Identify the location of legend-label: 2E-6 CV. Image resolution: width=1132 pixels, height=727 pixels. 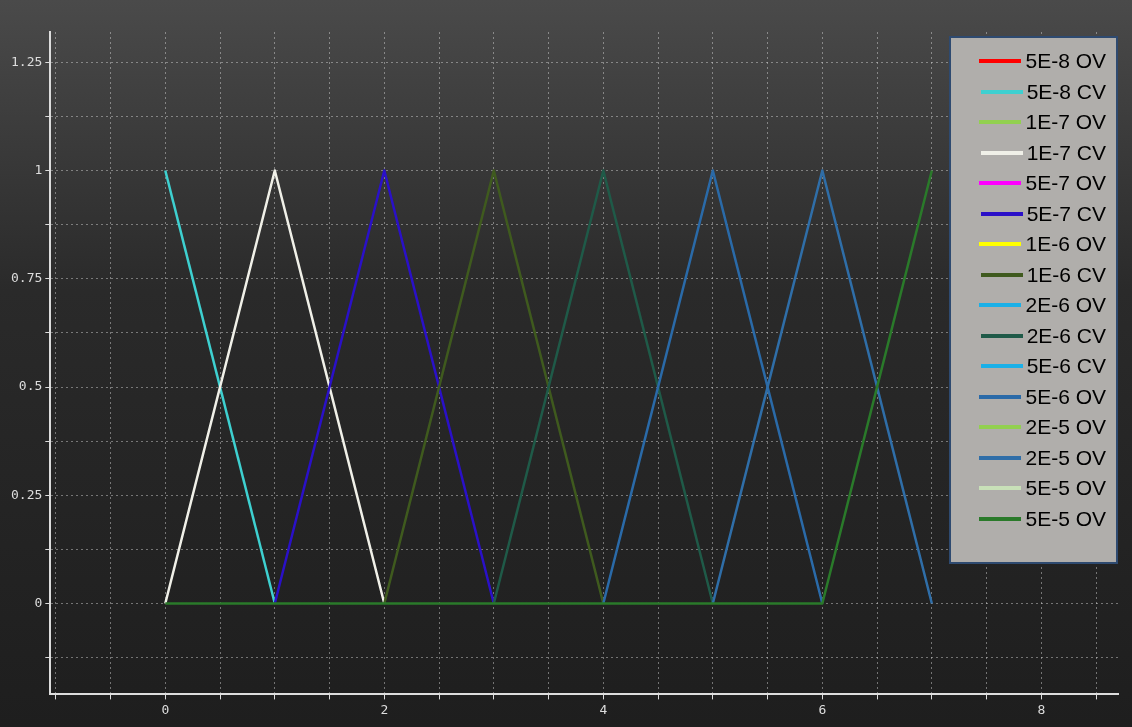
(1066, 335).